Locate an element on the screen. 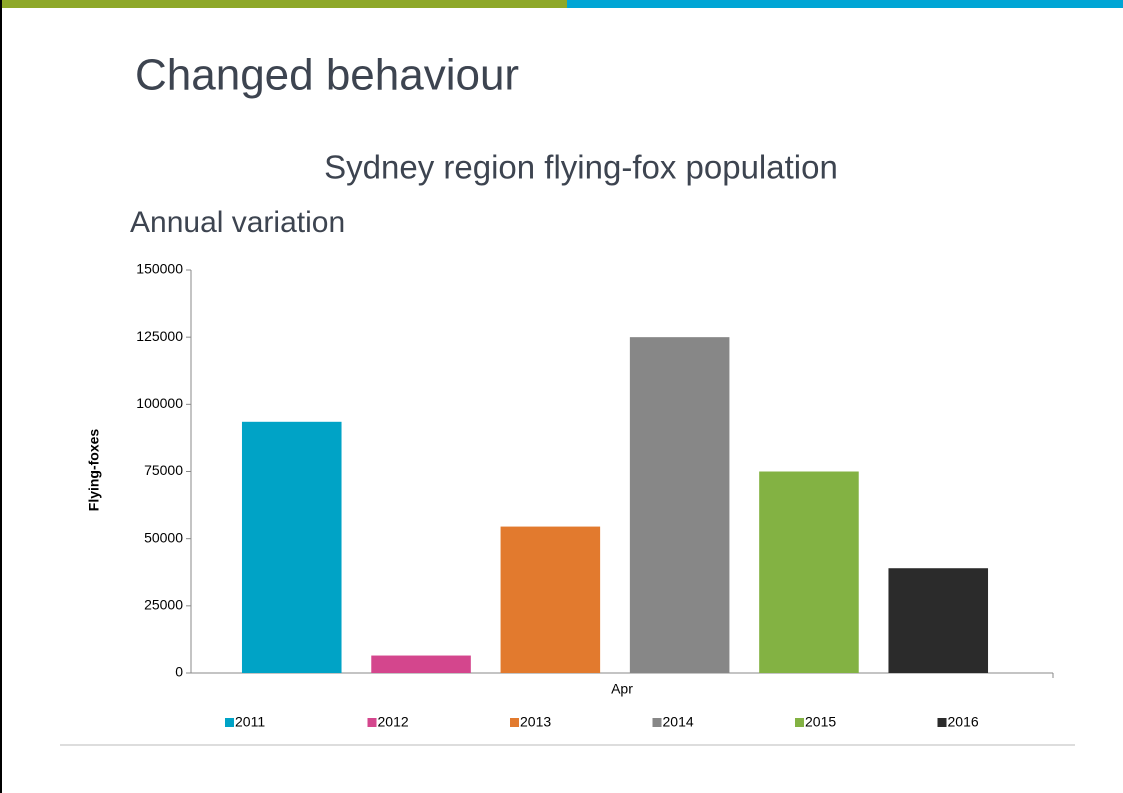  y-tick-label: 150000 is located at coordinates (159, 269).